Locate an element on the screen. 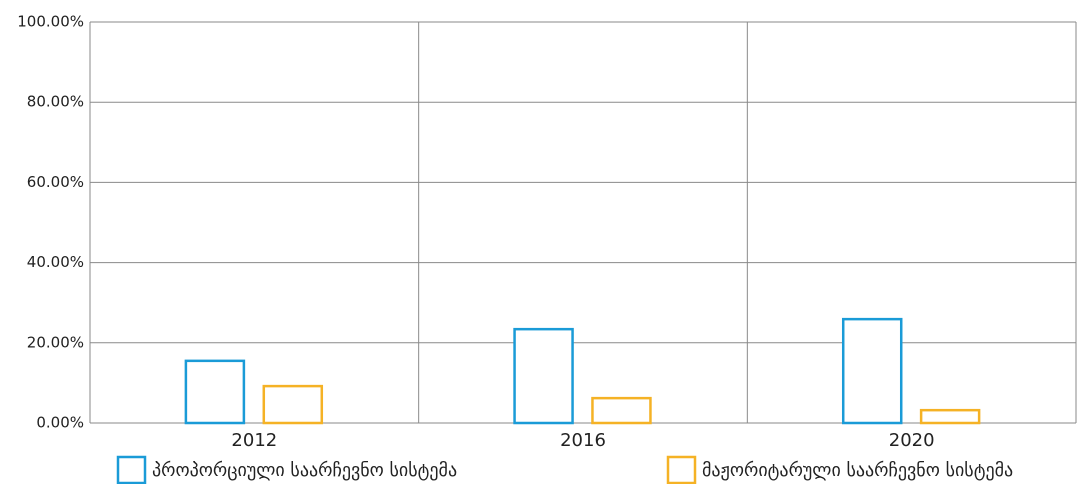 The image size is (1077, 488). y-tick-label: 100.00% is located at coordinates (50, 22).